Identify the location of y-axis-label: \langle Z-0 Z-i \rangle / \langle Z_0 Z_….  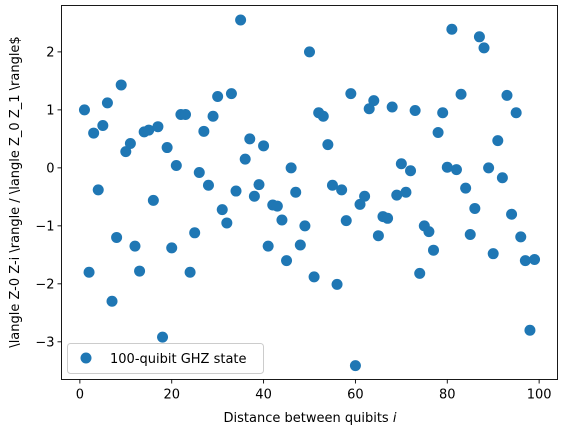
(15, 191).